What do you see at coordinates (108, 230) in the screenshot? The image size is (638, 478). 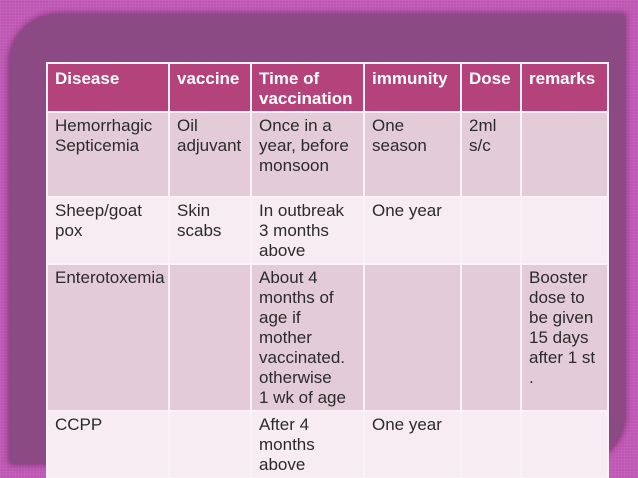 I see `cell-disease: Sheep/goat pox` at bounding box center [108, 230].